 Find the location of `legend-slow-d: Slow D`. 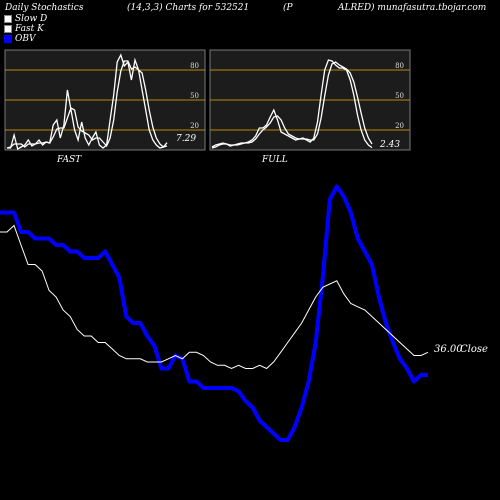

legend-slow-d: Slow D is located at coordinates (25, 19).